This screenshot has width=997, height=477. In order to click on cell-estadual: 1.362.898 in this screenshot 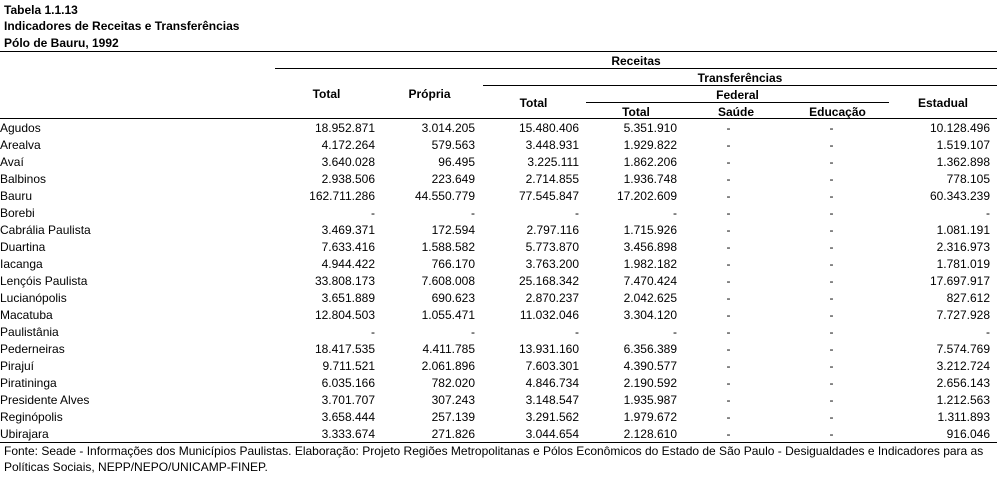, I will do `click(963, 162)`.